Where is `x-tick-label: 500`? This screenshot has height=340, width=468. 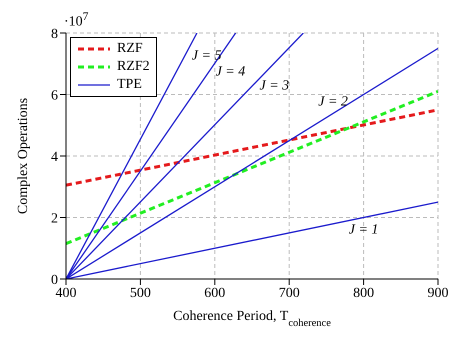
x-tick-label: 500 is located at coordinates (140, 293).